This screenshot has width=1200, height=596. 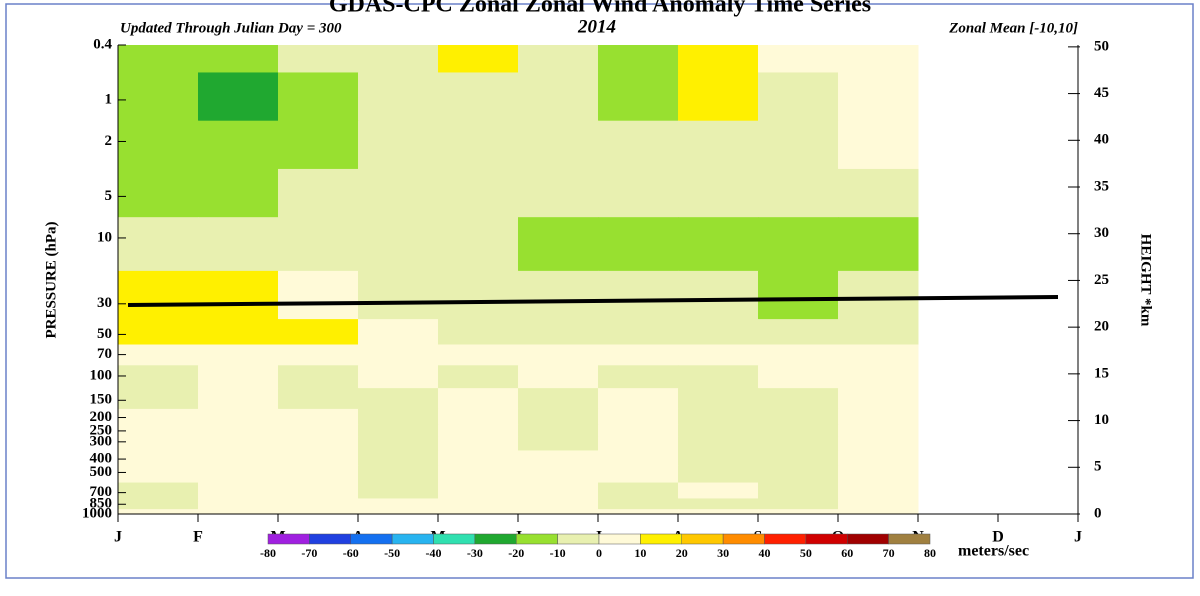 What do you see at coordinates (231, 28) in the screenshot?
I see `subtitle-left: Updated Through Julian Day = 300` at bounding box center [231, 28].